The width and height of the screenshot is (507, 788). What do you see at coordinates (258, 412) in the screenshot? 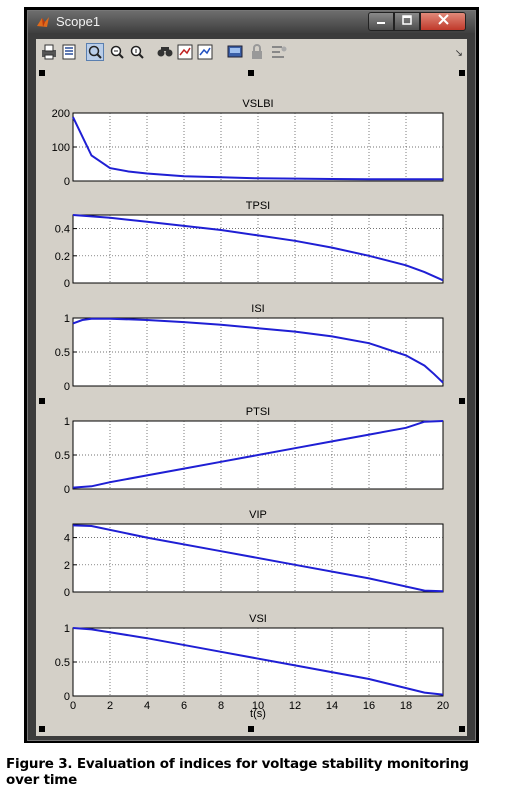
I see `plot-title: PTSI` at bounding box center [258, 412].